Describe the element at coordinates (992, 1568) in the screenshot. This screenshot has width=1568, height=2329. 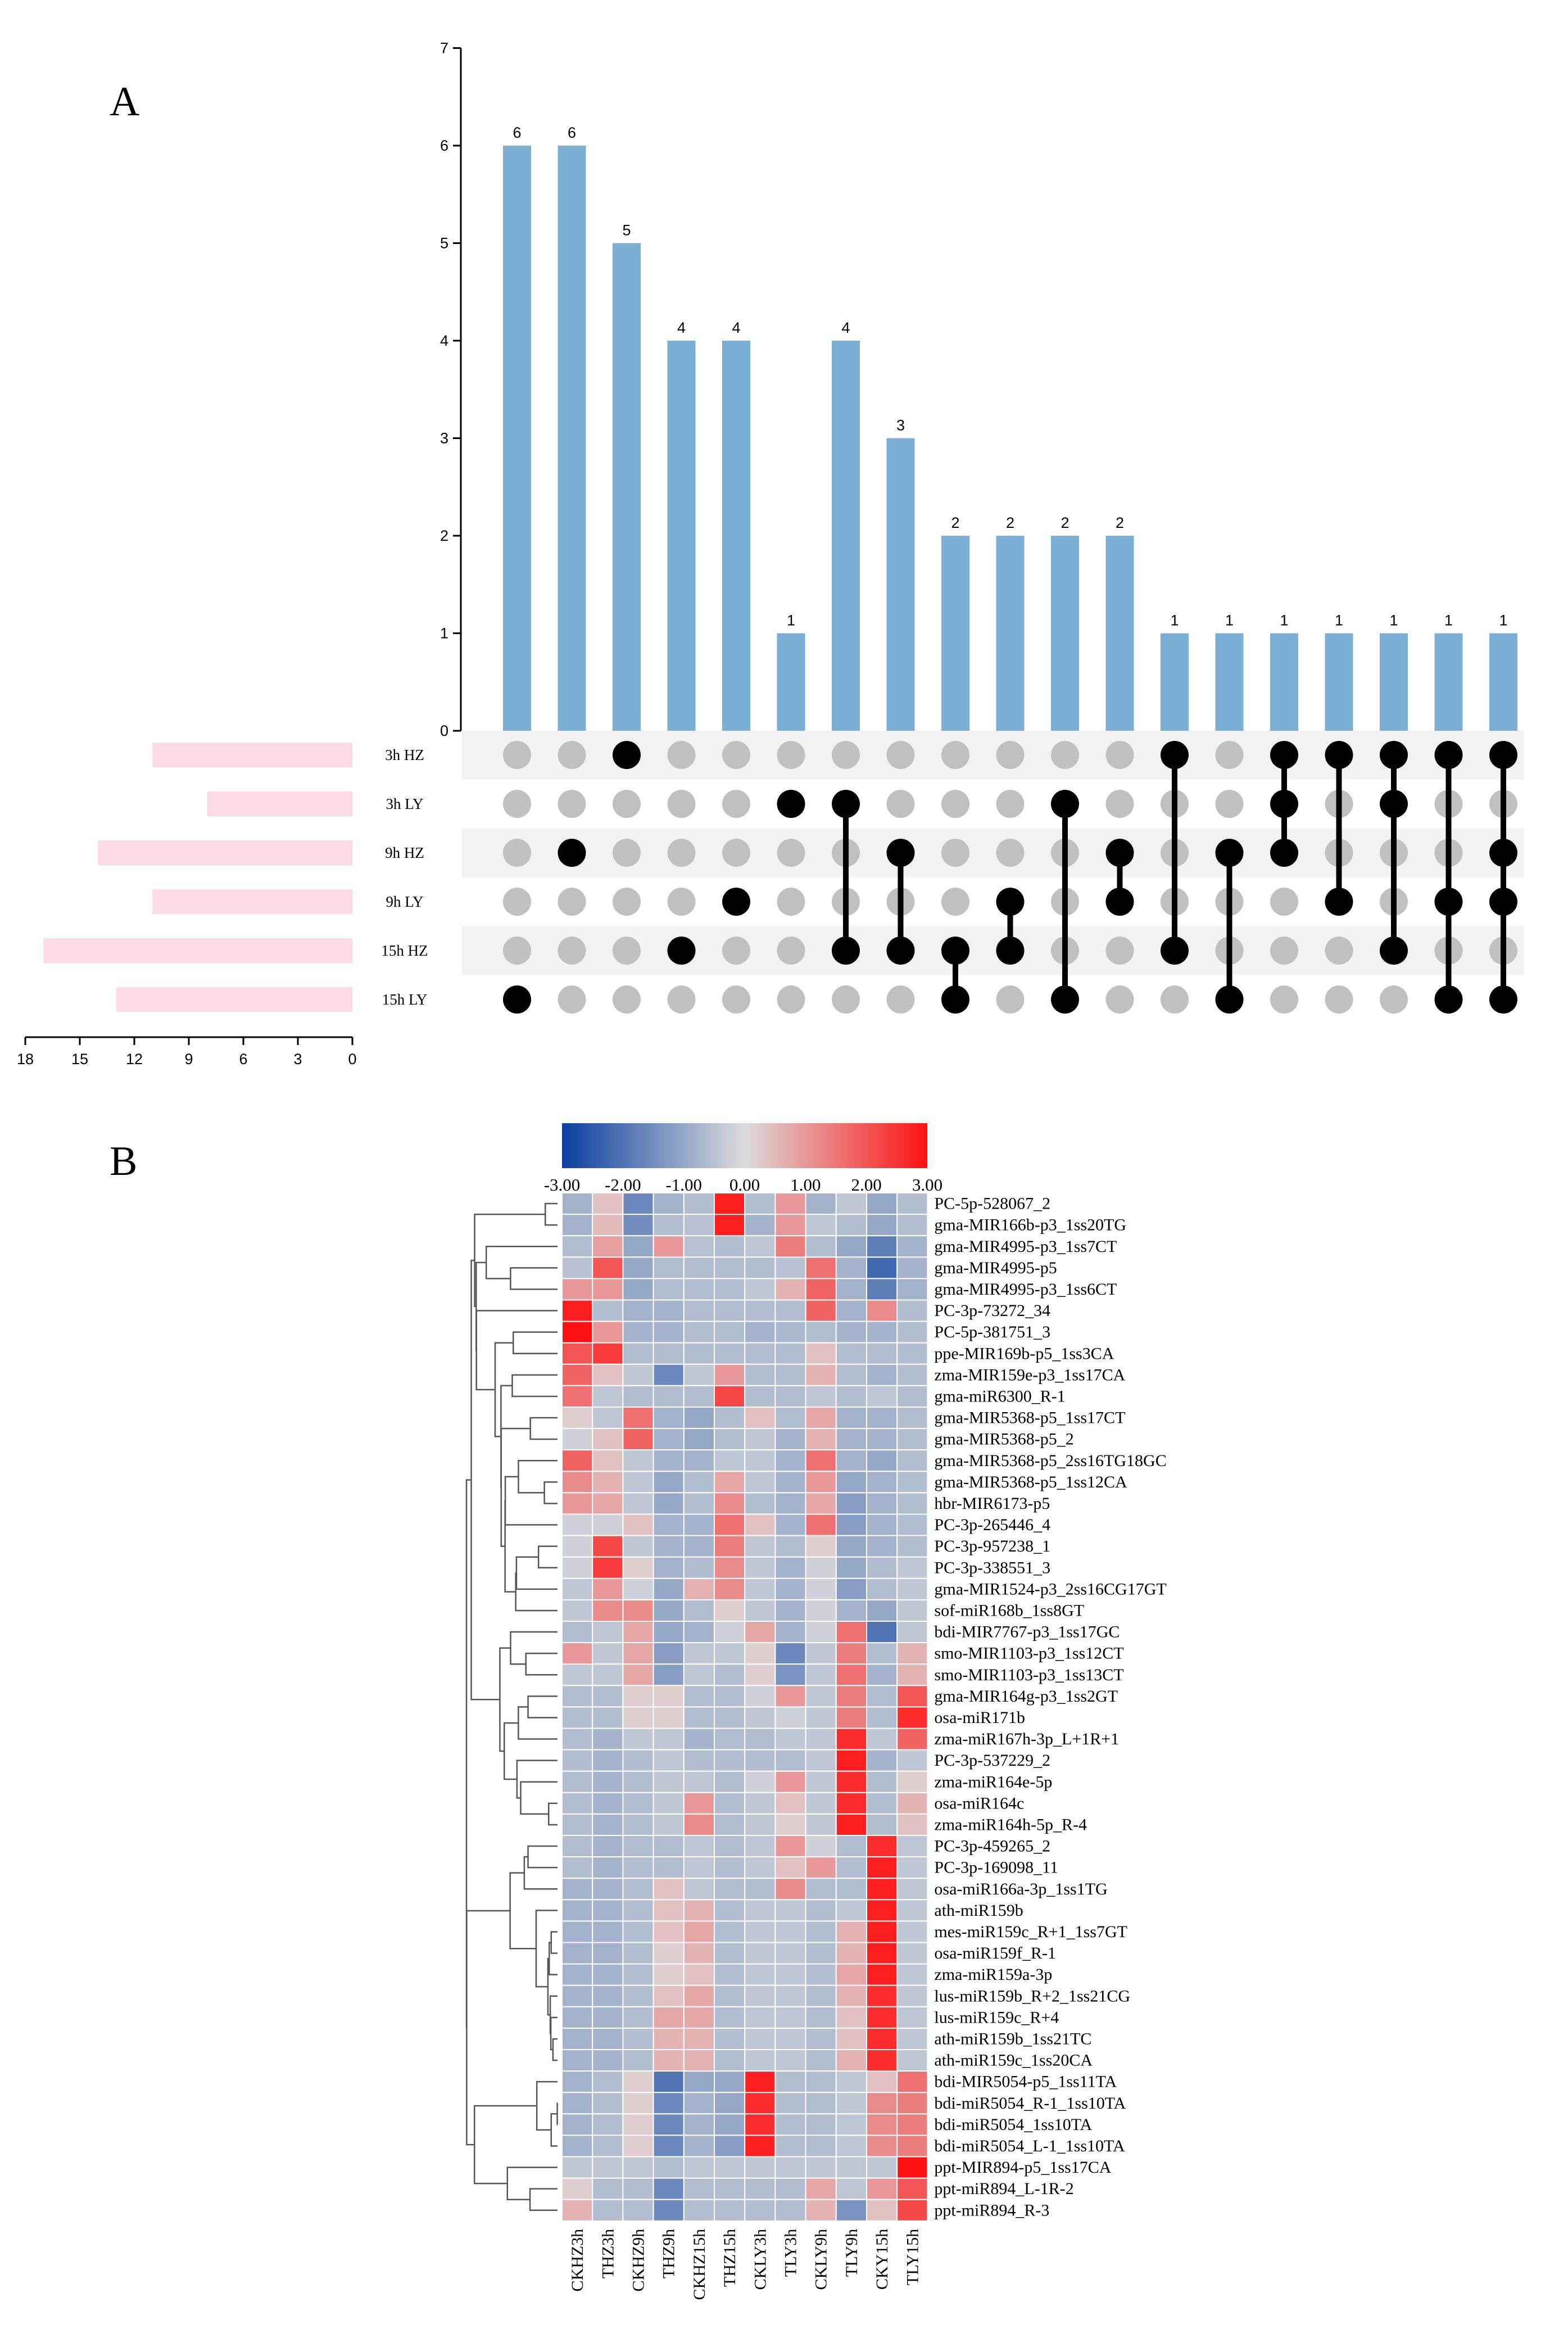
I see `row-label: PC-3p-338551_3` at that location.